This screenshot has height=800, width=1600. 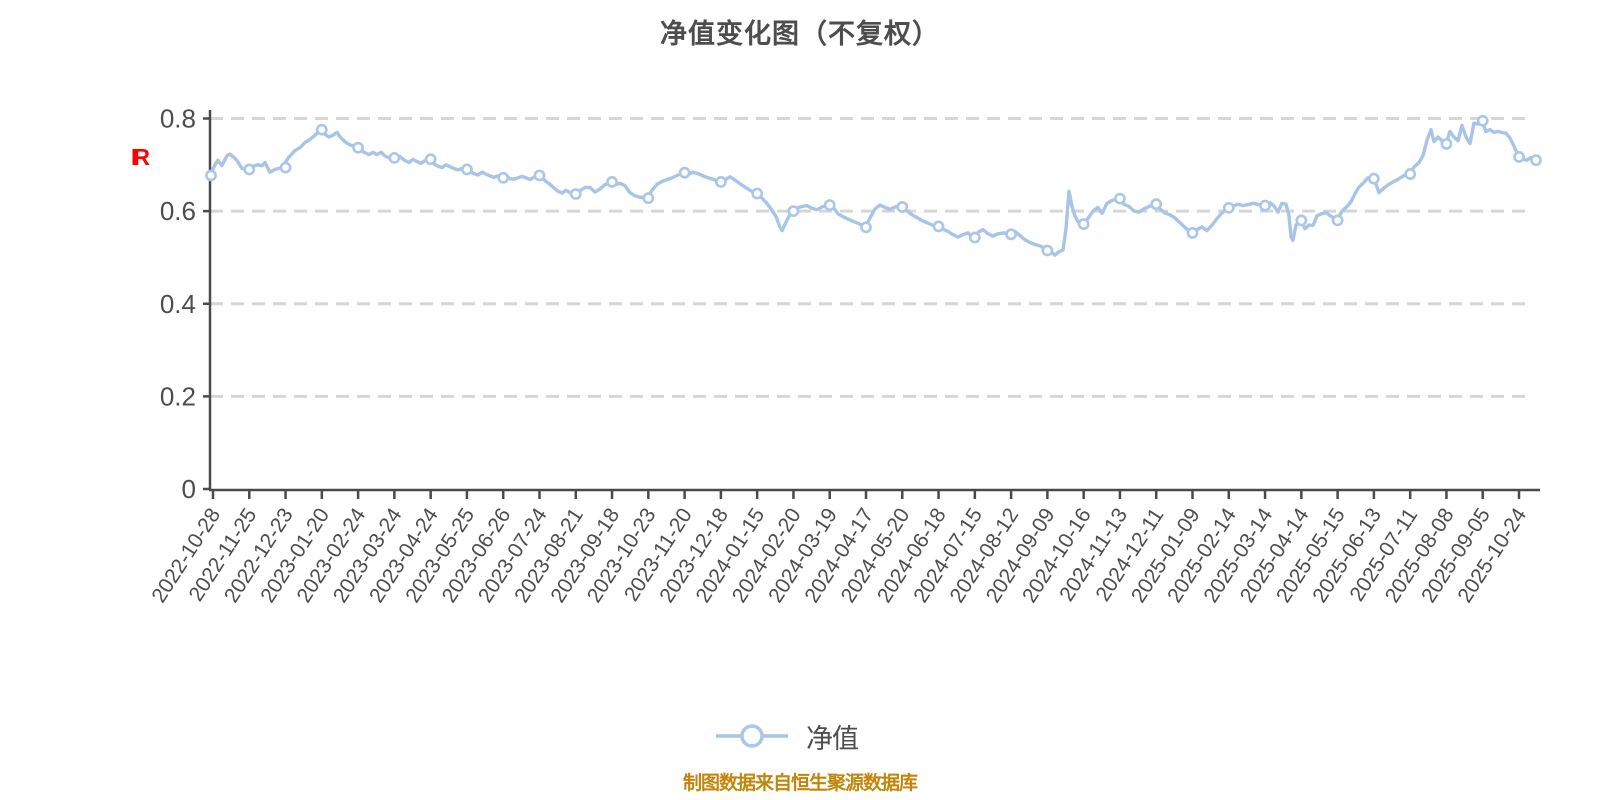 What do you see at coordinates (1536, 160) in the screenshot?
I see `data-point-marker-last` at bounding box center [1536, 160].